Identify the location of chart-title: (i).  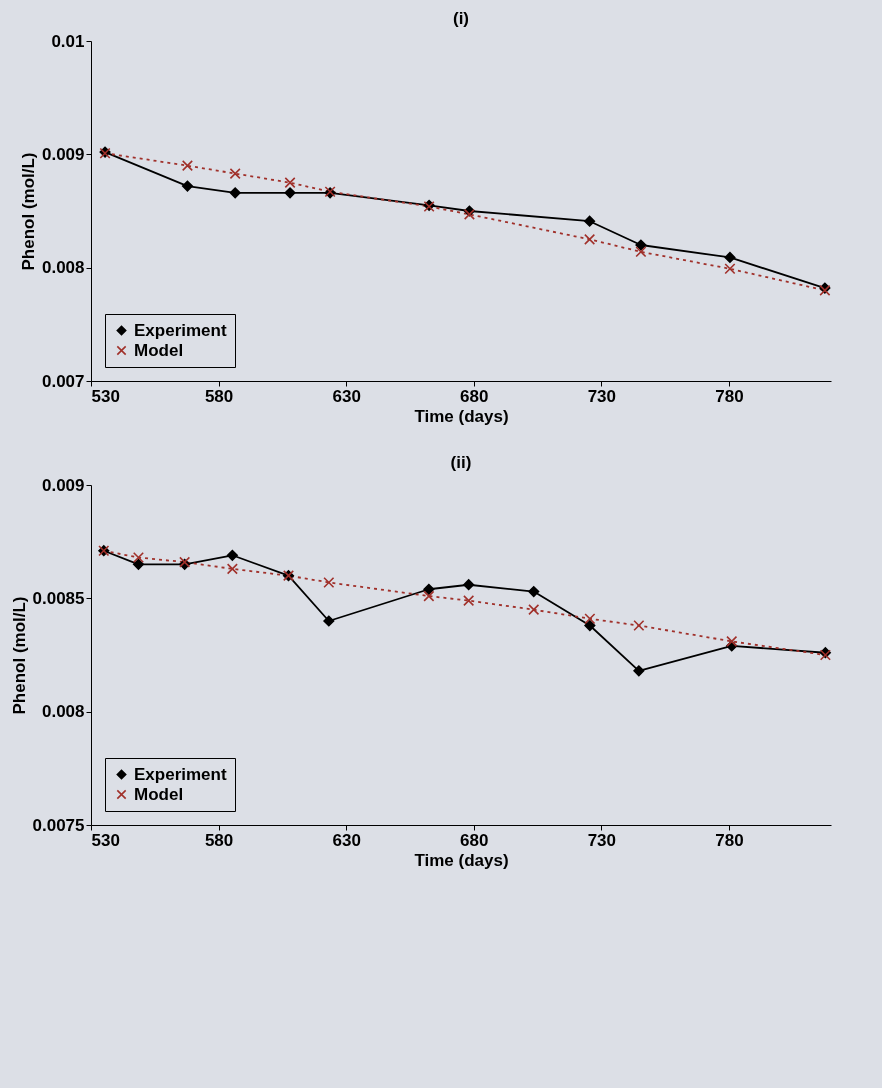
(461, 18).